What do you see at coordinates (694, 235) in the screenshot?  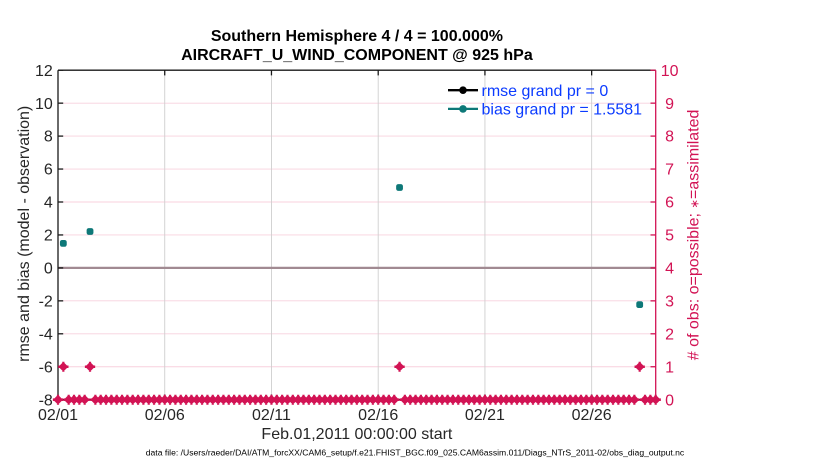 I see `svg-text:# of obs: o=possible; ∗=assimi: # of obs: o=possible; ∗=assimilated` at bounding box center [694, 235].